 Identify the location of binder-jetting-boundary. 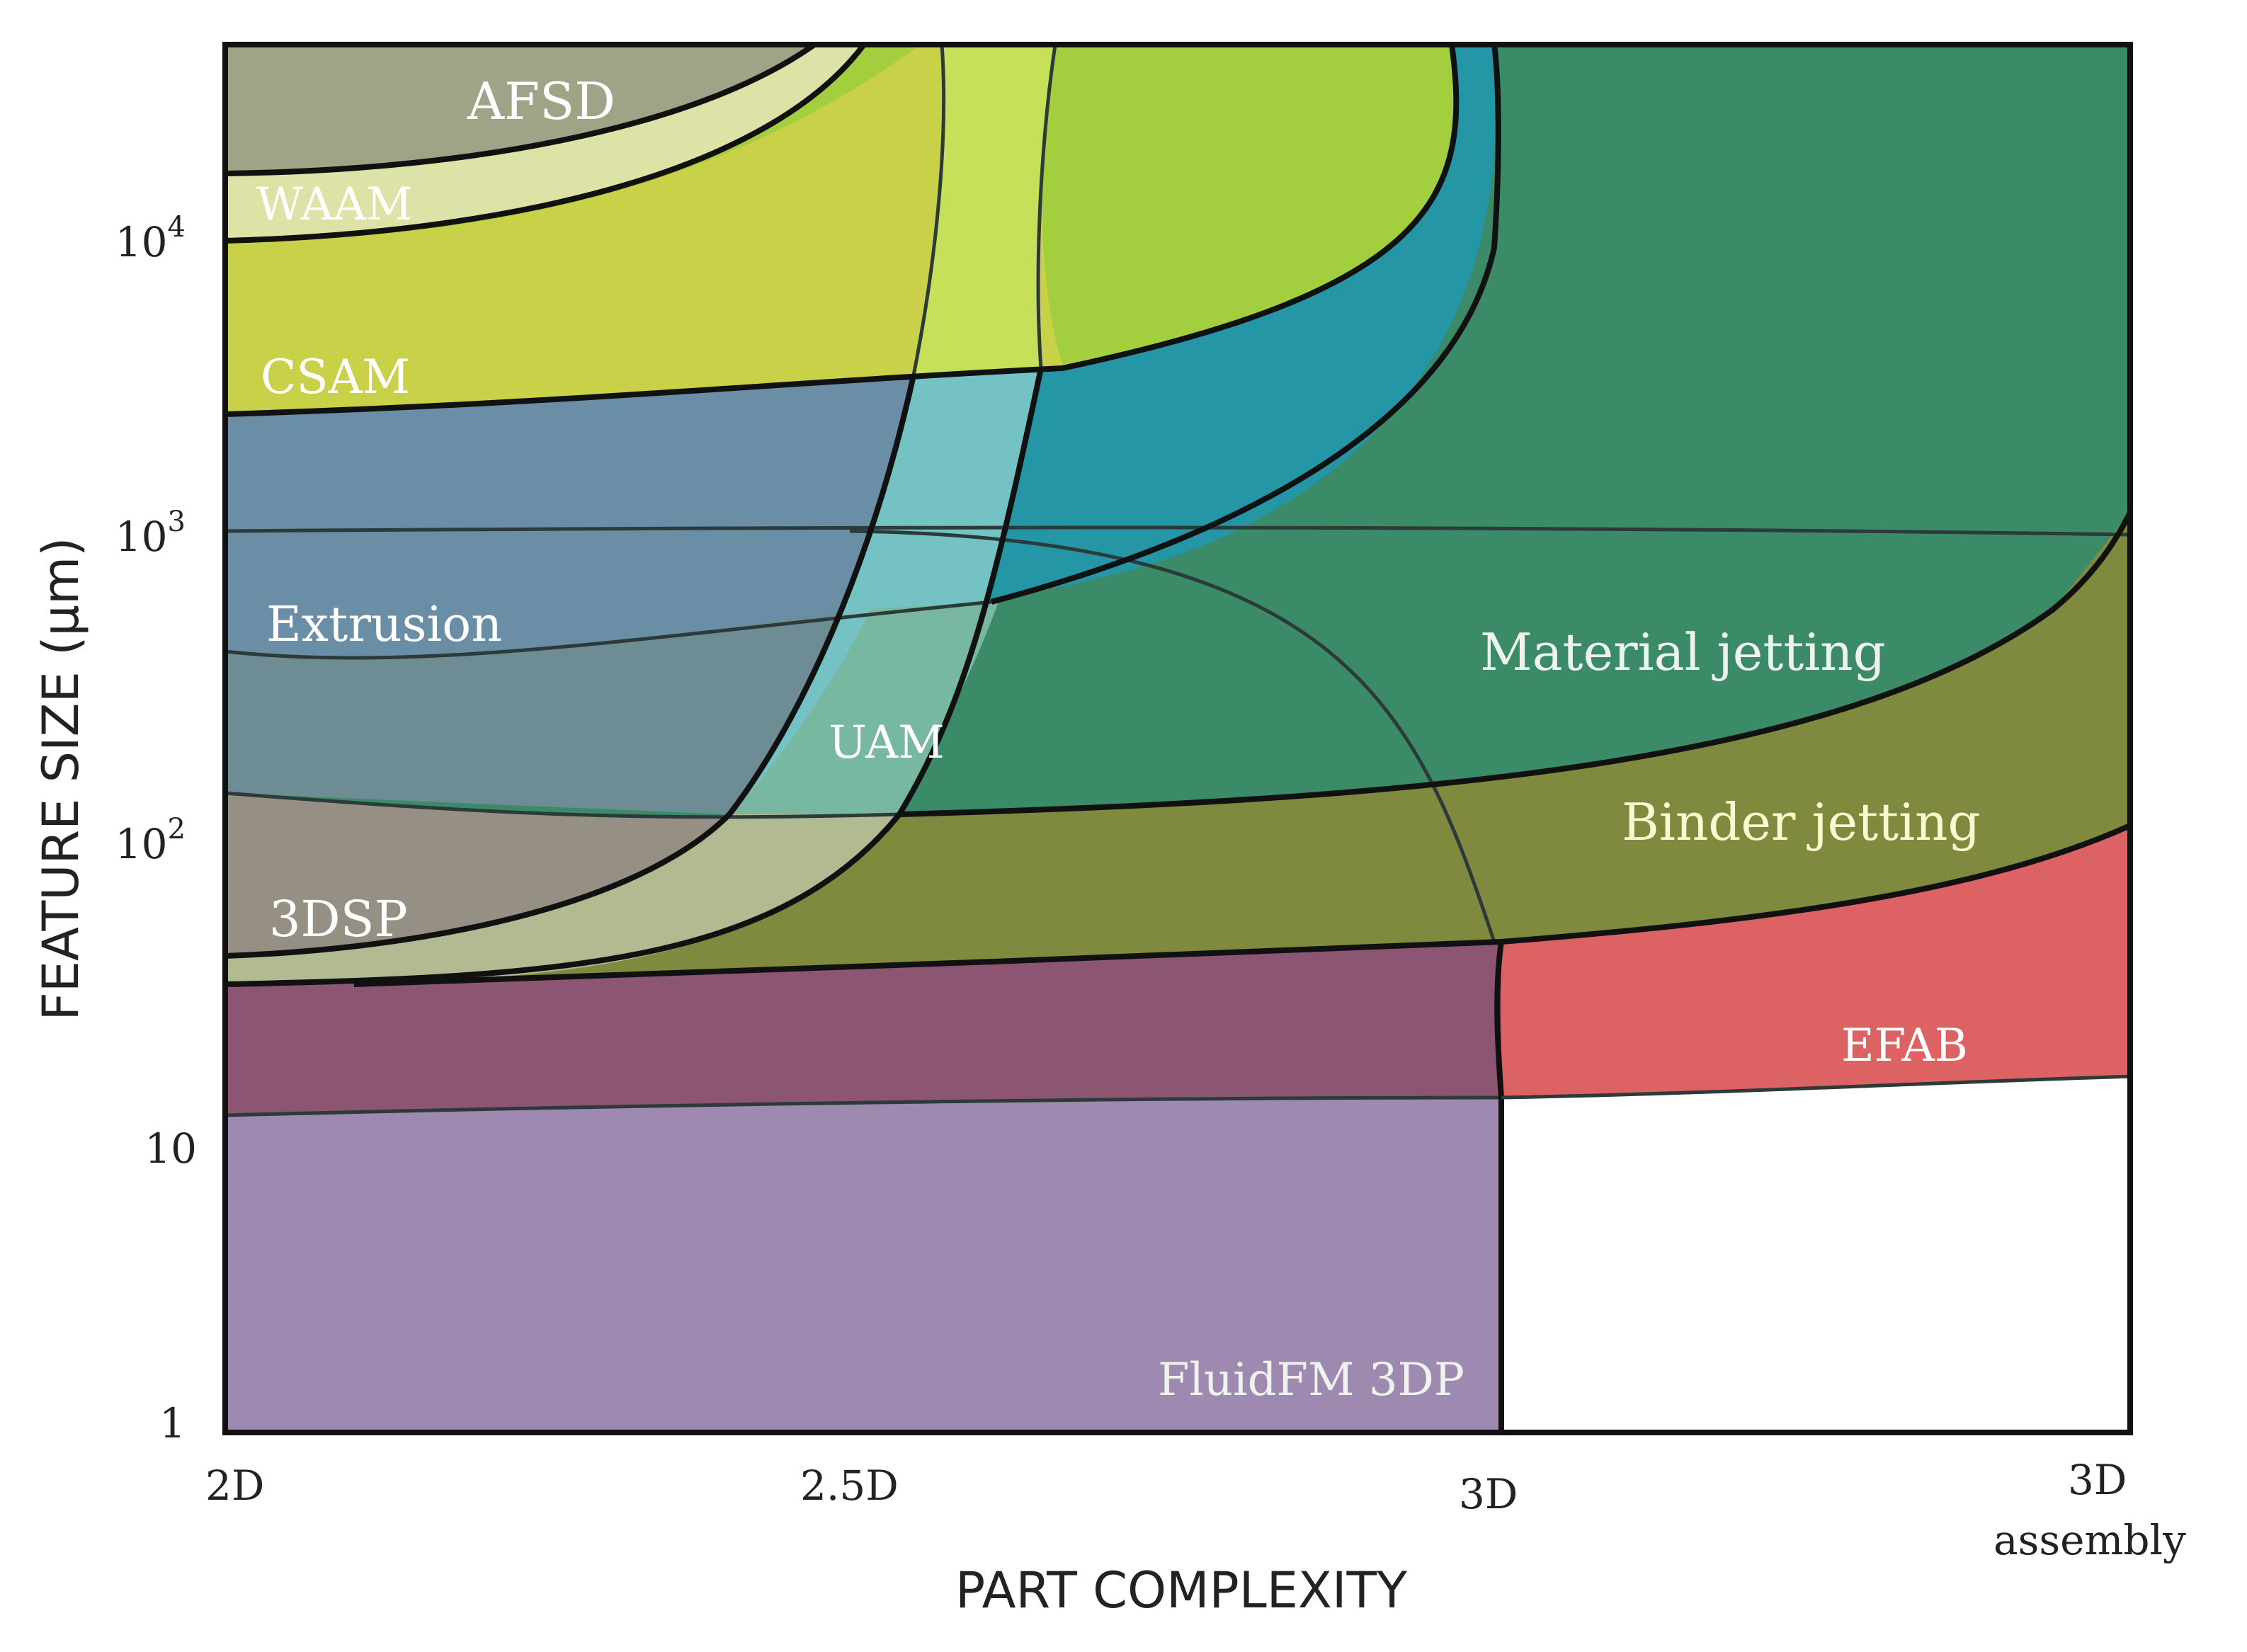
(1241, 904).